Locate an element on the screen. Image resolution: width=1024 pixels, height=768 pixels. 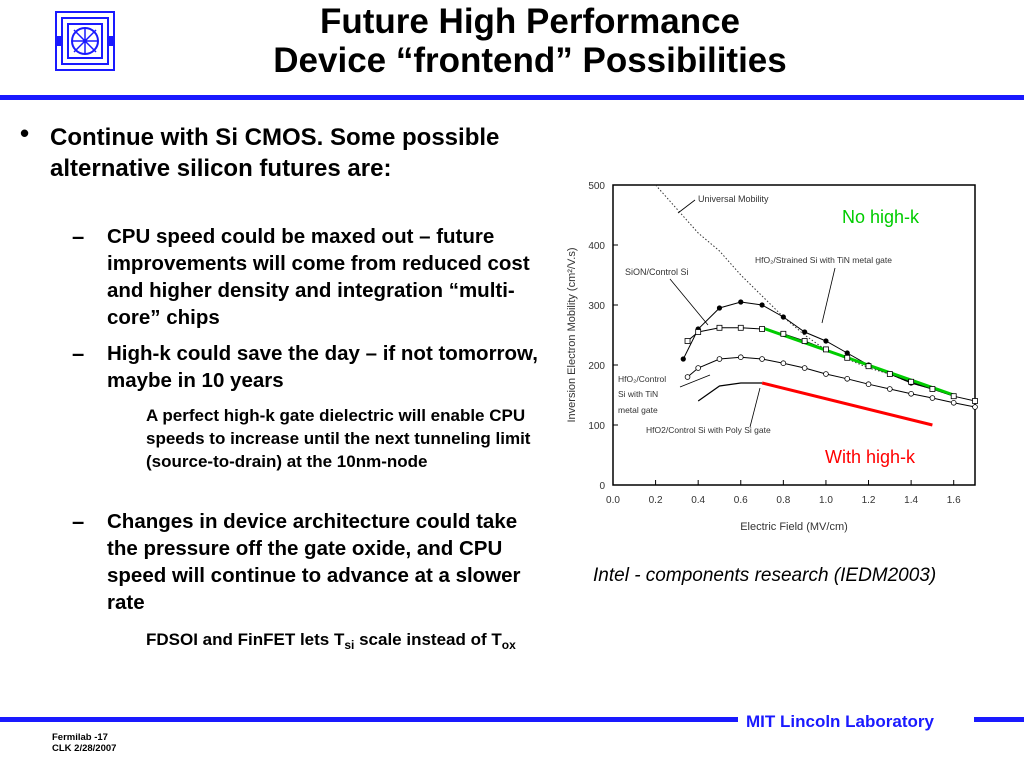
x-tick-label: 1.0 is located at coordinates (826, 500).